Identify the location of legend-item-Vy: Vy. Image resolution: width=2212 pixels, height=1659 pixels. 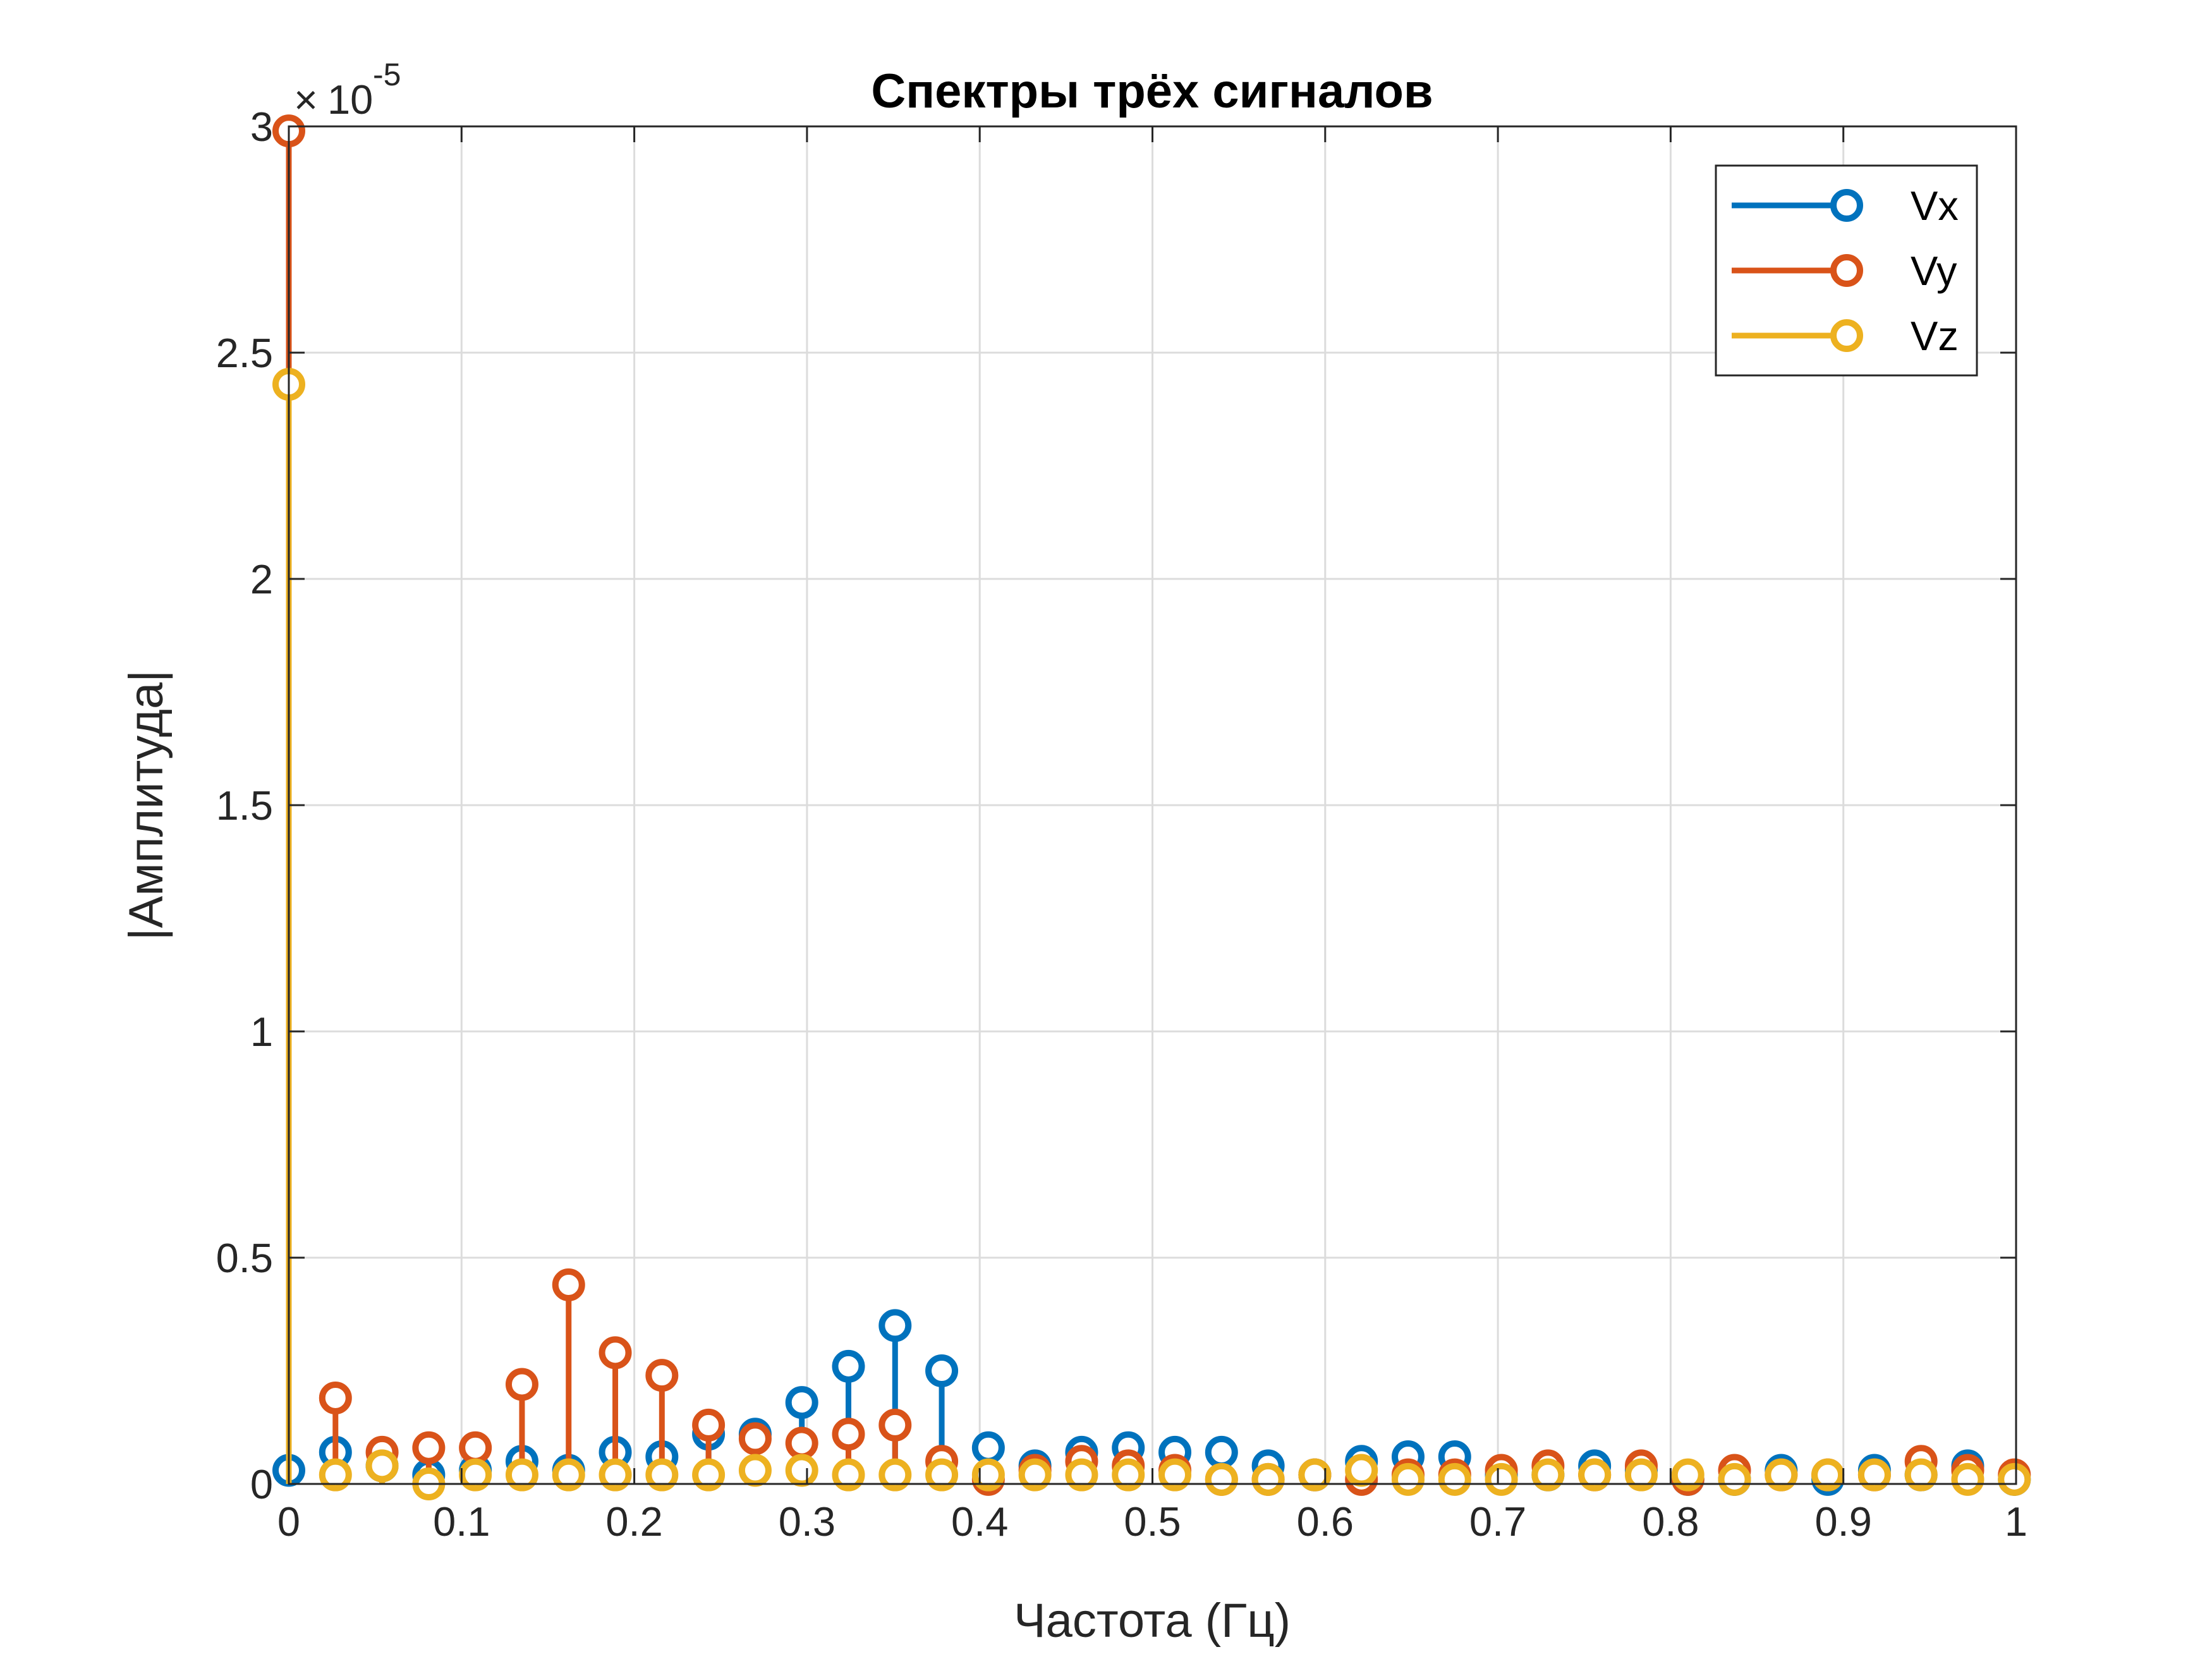
(1844, 271).